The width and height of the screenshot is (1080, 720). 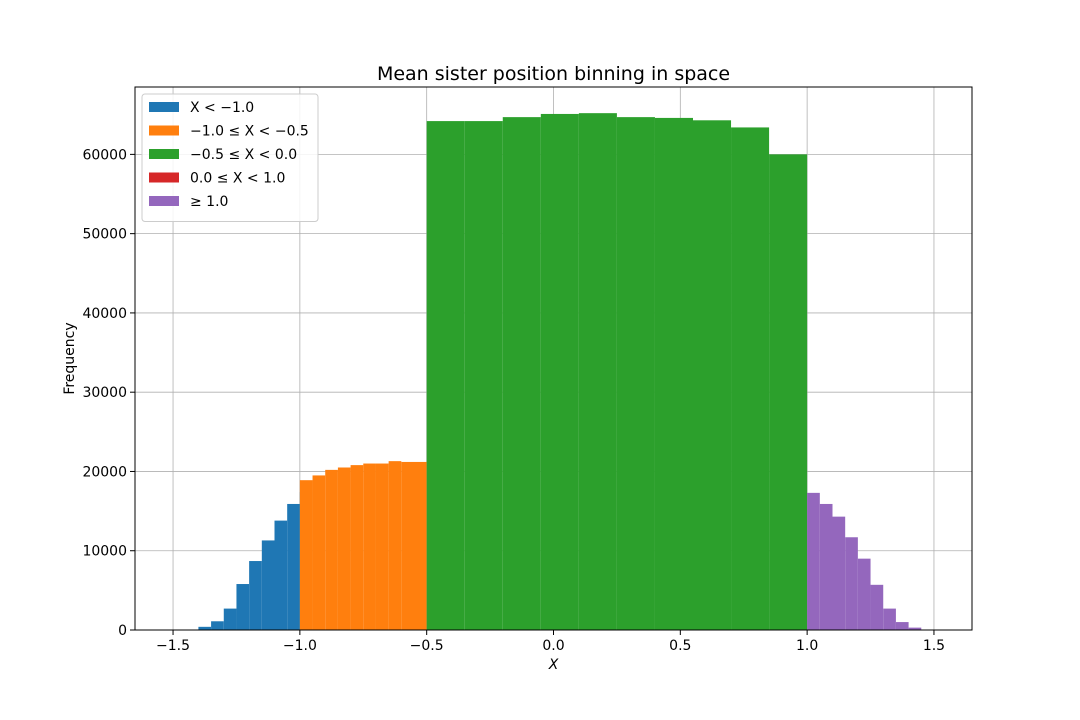 What do you see at coordinates (104, 314) in the screenshot?
I see `y-tick-label: 40000` at bounding box center [104, 314].